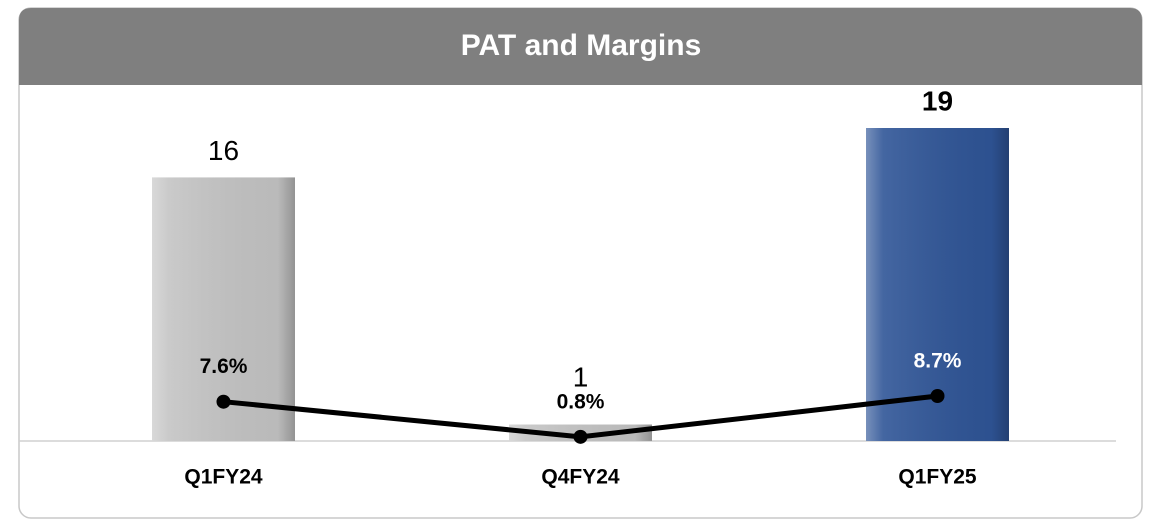 This screenshot has height=527, width=1162. What do you see at coordinates (938, 361) in the screenshot?
I see `margin-label: 8.7%` at bounding box center [938, 361].